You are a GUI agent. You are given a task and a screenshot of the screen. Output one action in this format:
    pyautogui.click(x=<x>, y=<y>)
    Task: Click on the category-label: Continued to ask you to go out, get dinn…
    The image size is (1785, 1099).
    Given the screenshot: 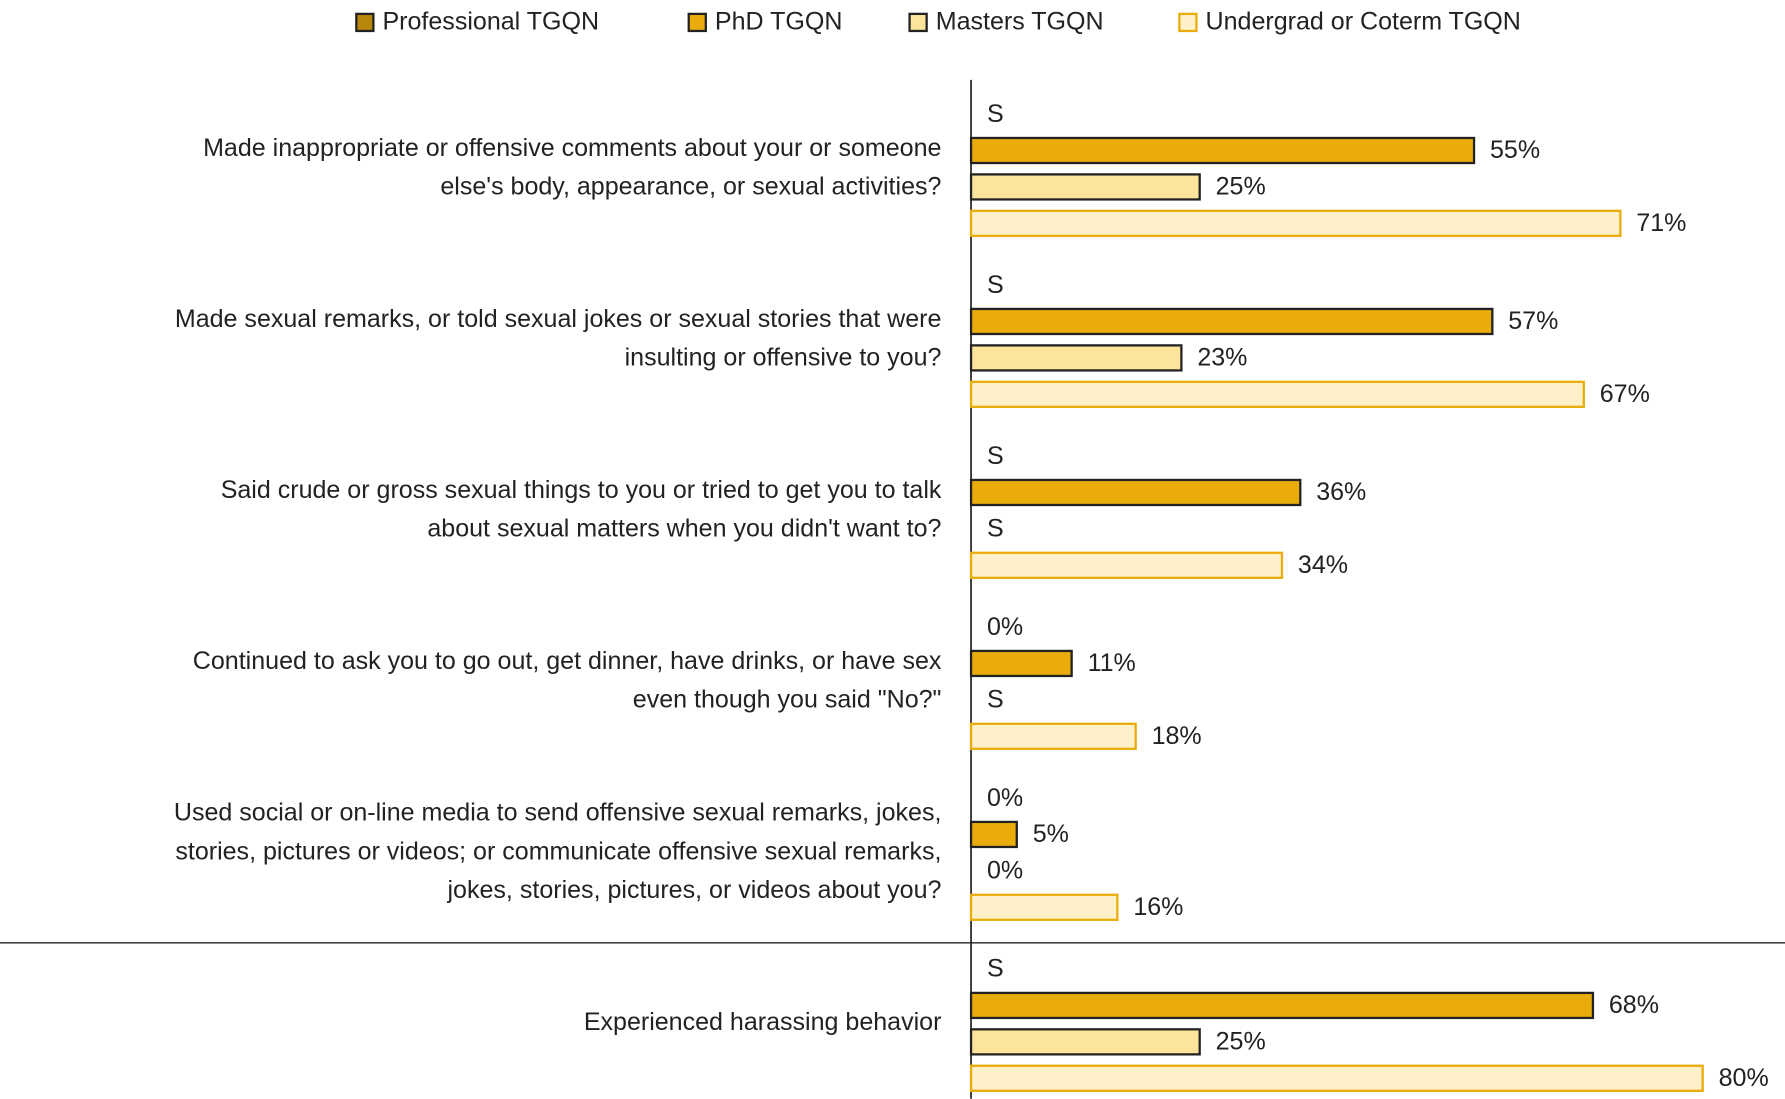 What is the action you would take?
    pyautogui.click(x=567, y=661)
    